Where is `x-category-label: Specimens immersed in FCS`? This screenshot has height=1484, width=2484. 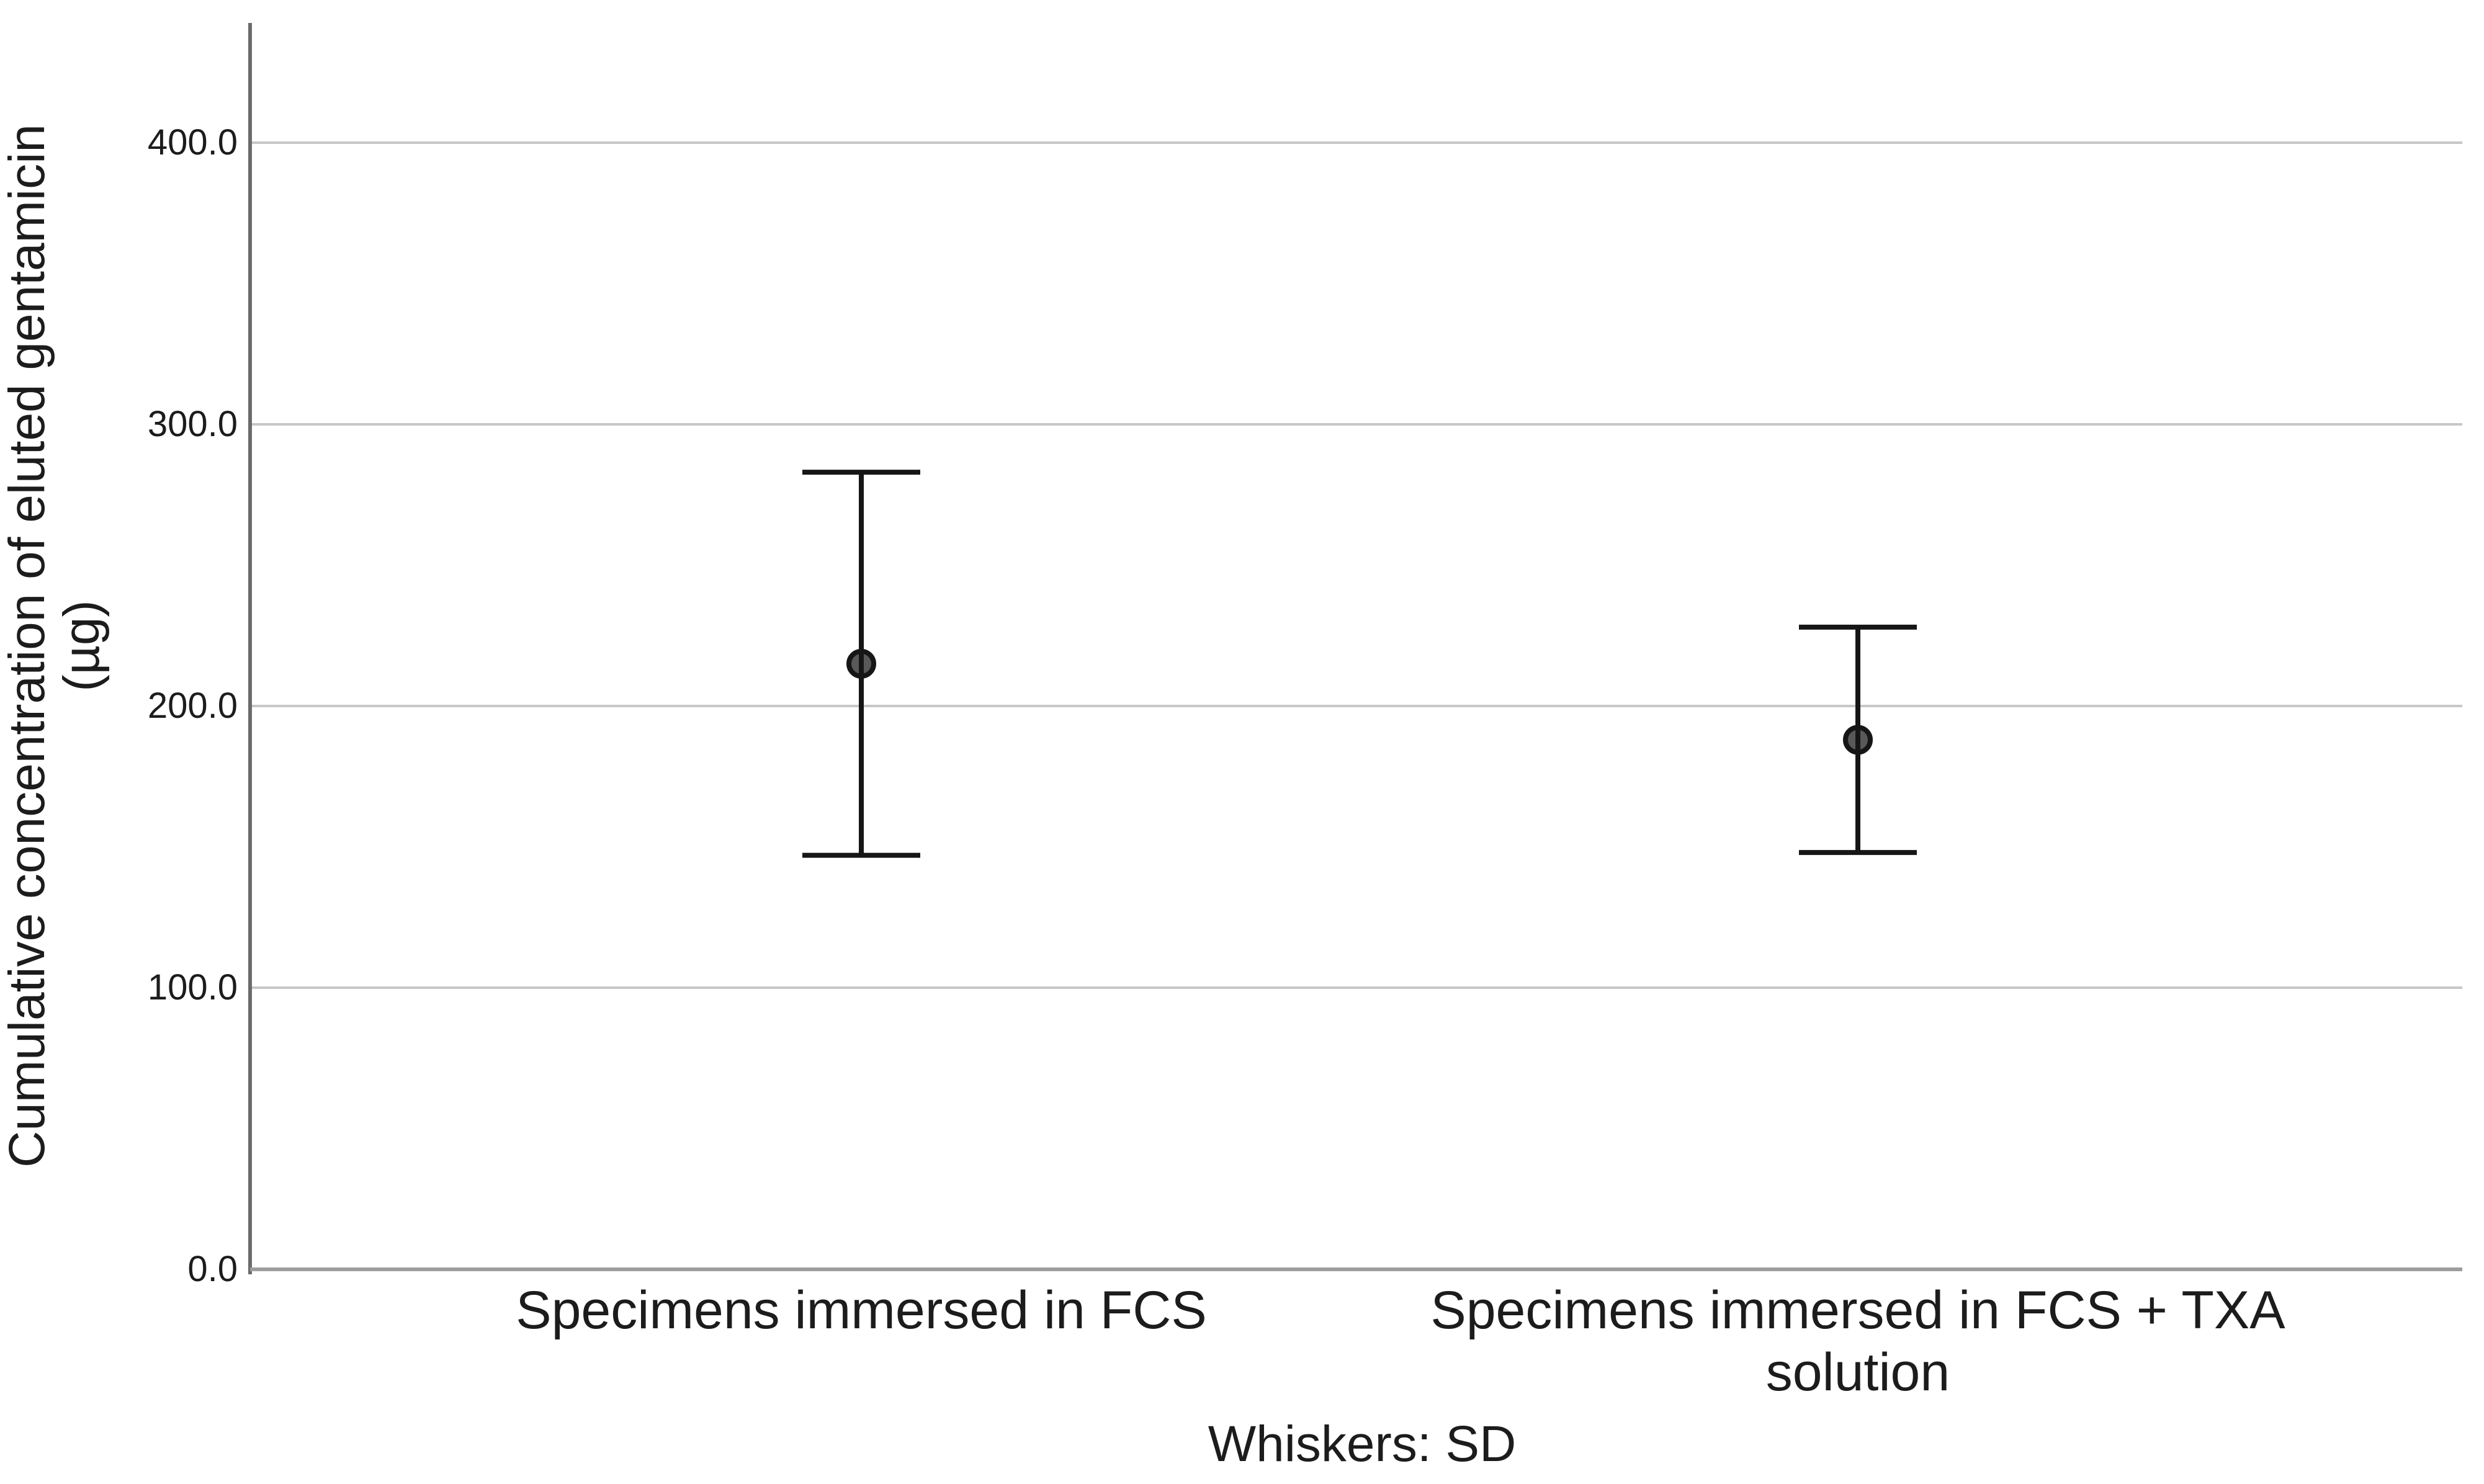
x-category-label: Specimens immersed in FCS is located at coordinates (861, 1310).